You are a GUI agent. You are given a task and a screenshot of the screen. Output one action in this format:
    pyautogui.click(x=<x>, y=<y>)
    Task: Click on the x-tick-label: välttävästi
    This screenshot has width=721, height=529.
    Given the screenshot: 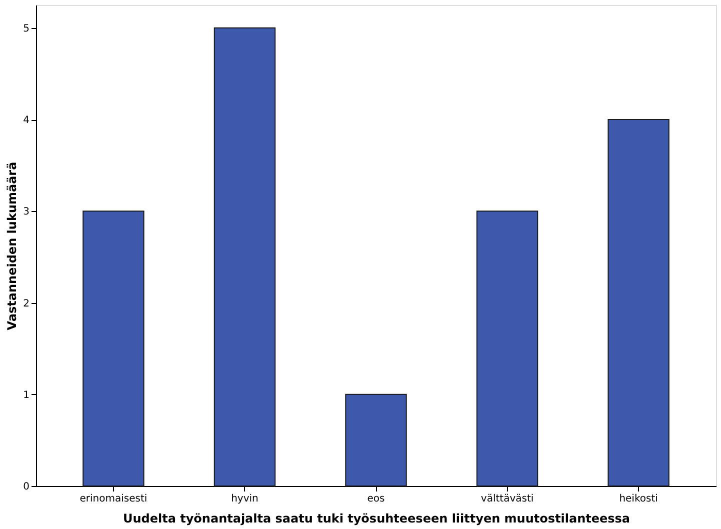 What is the action you would take?
    pyautogui.click(x=507, y=499)
    